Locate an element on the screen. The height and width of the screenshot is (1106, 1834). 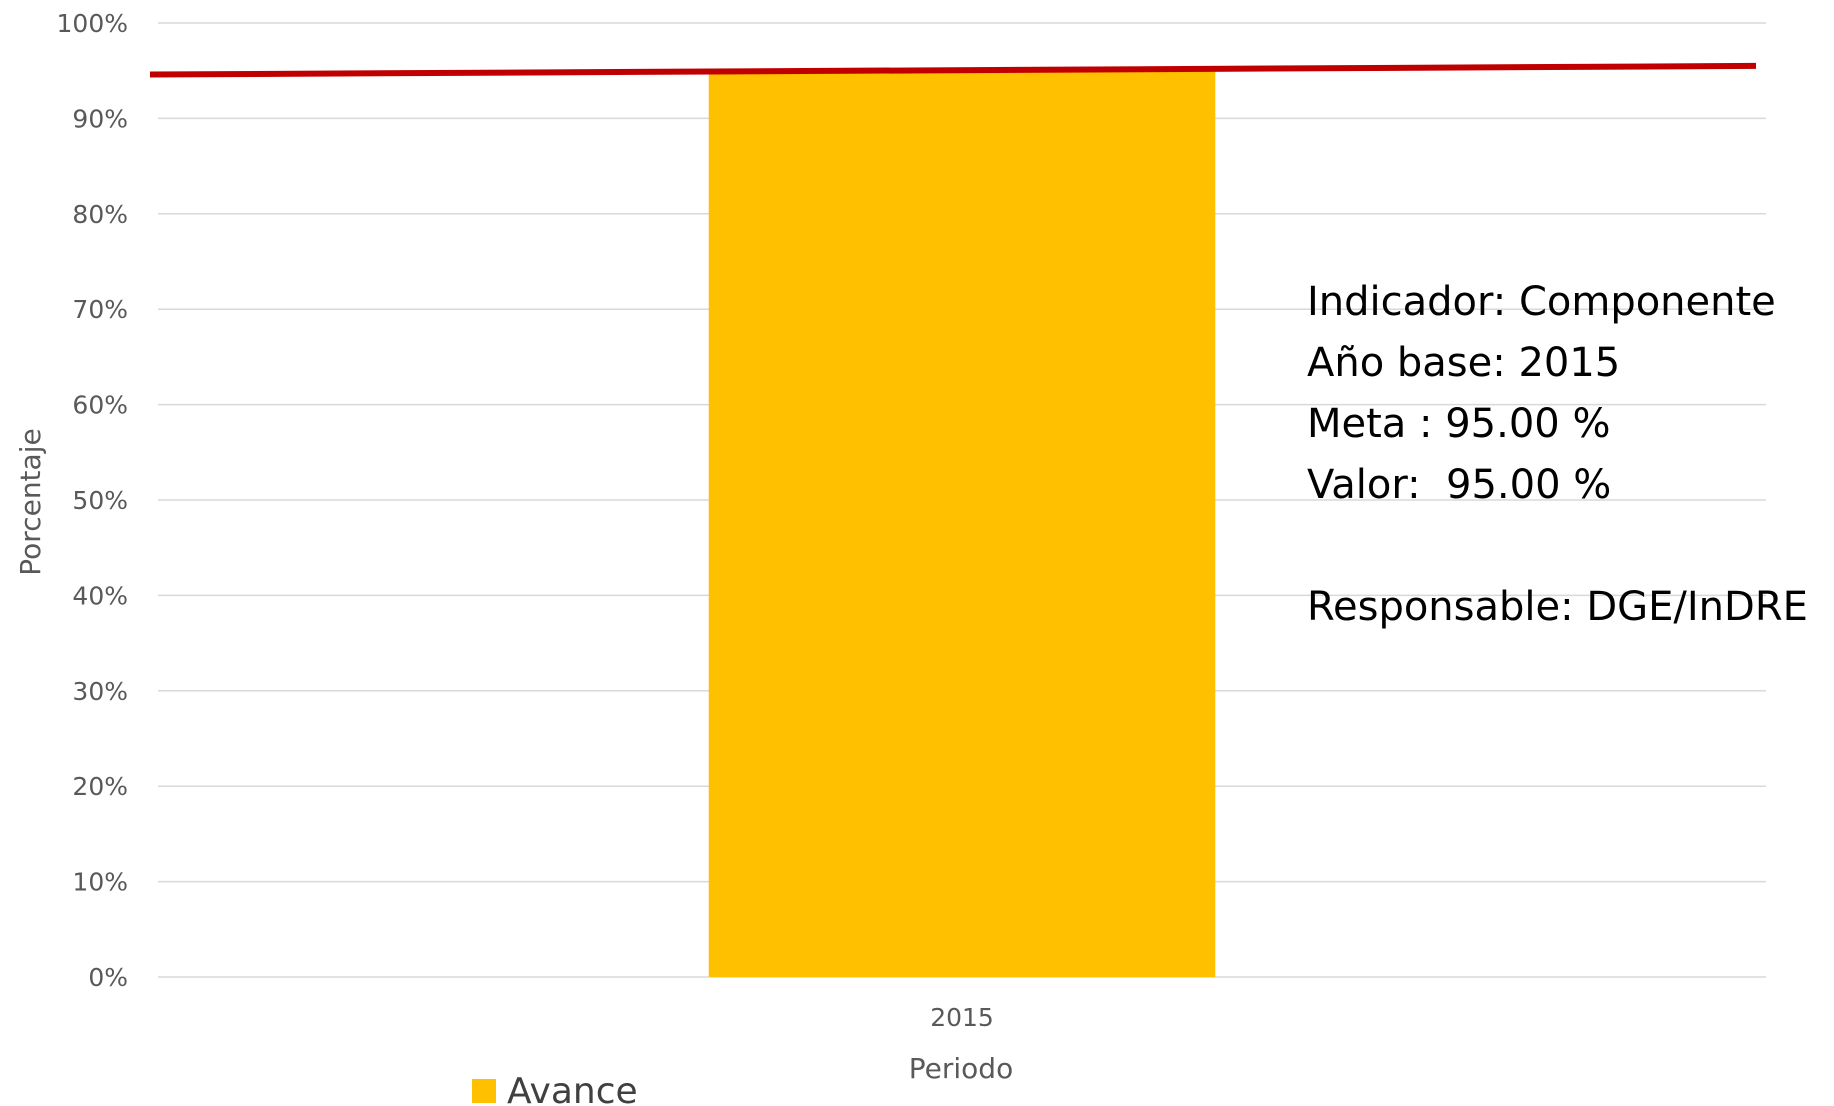
y-tick-label: 100% is located at coordinates (92, 23).